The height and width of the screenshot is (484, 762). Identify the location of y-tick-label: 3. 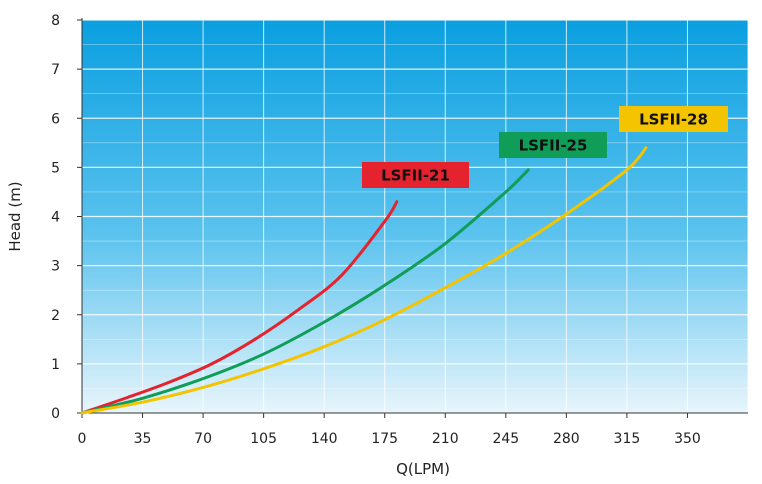
(55, 267).